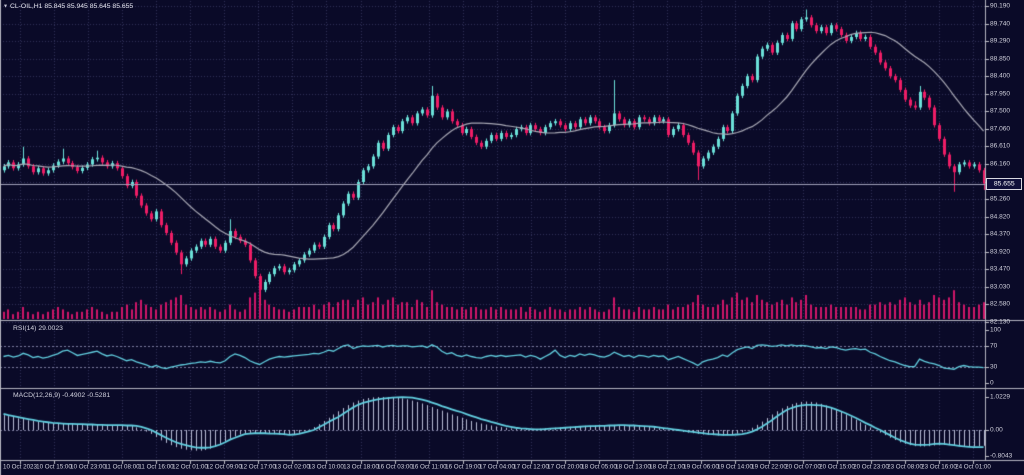 The height and width of the screenshot is (475, 1024). Describe the element at coordinates (492, 424) in the screenshot. I see `macd-panel` at that location.